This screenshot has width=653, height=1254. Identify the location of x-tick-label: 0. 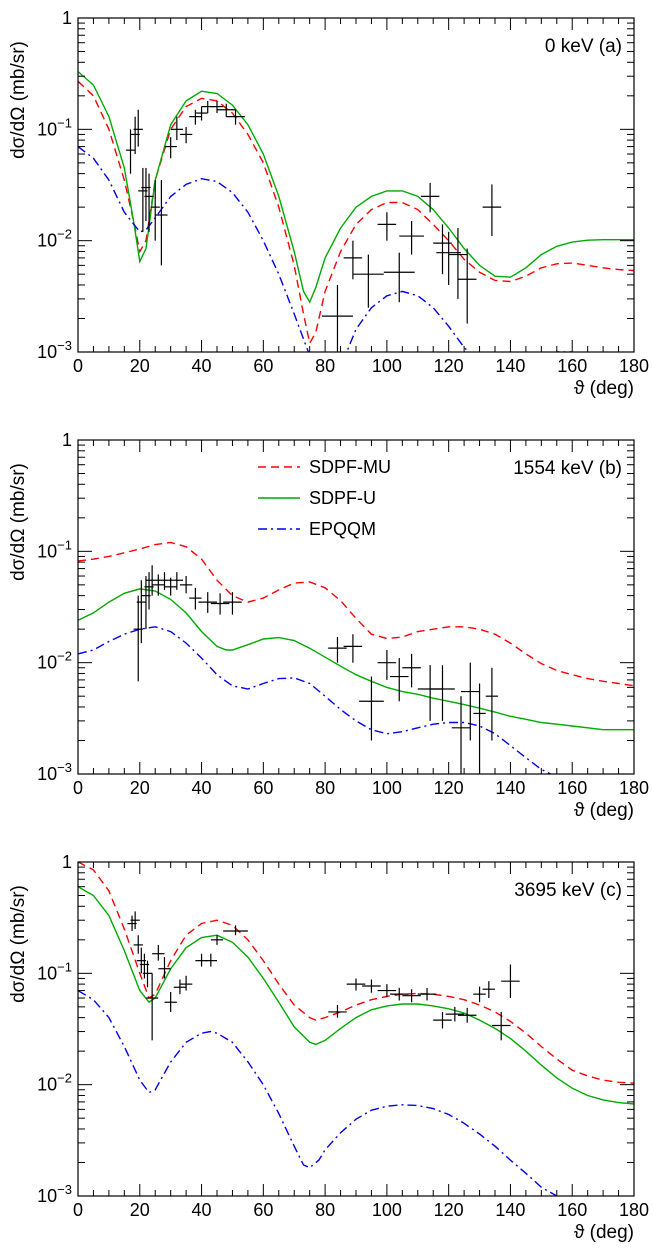
(78, 366).